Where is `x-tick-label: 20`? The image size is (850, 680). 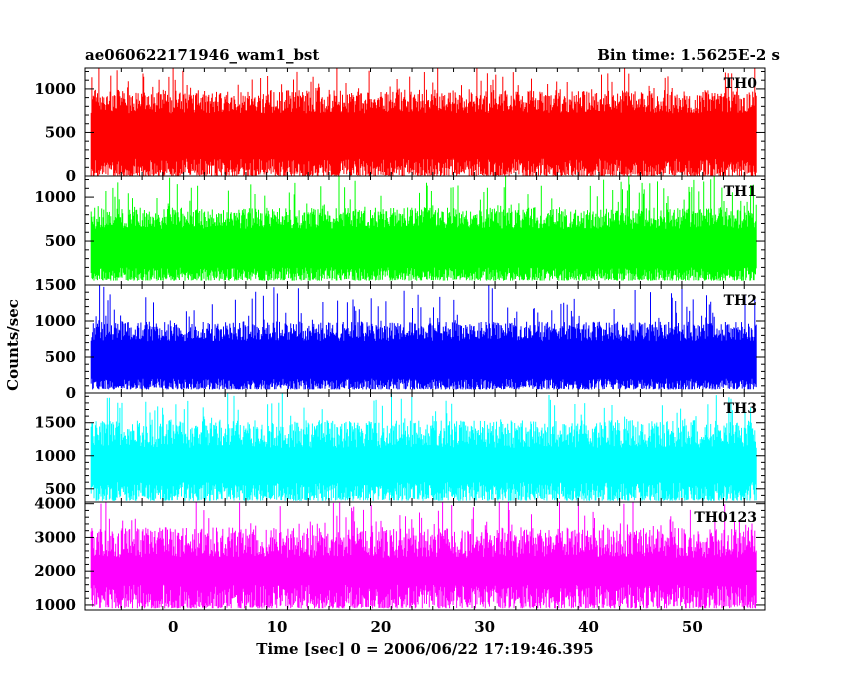
x-tick-label: 20 is located at coordinates (380, 627).